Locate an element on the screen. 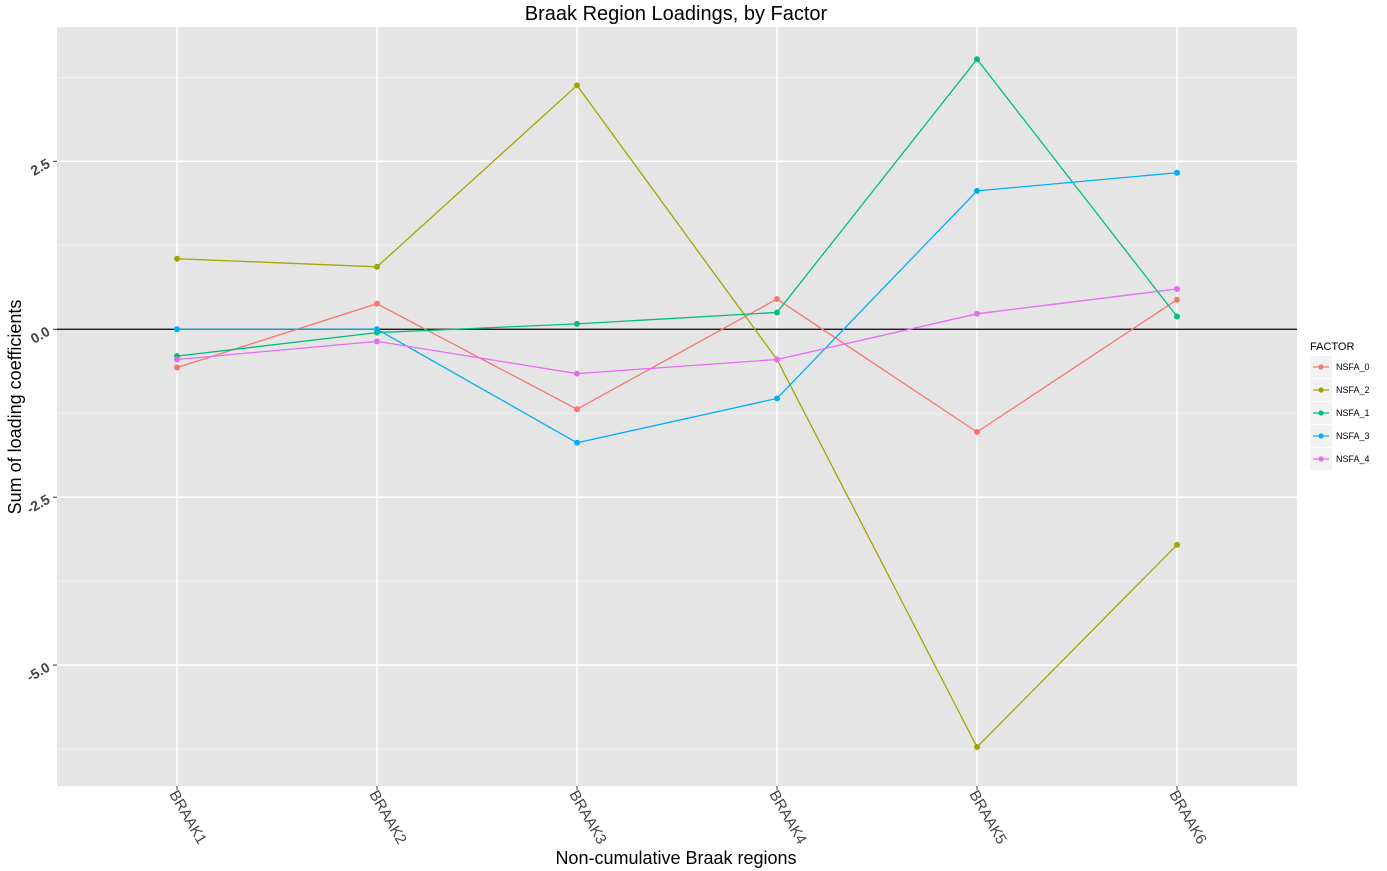 The height and width of the screenshot is (871, 1387). y-tick-label: 0.0 is located at coordinates (40, 335).